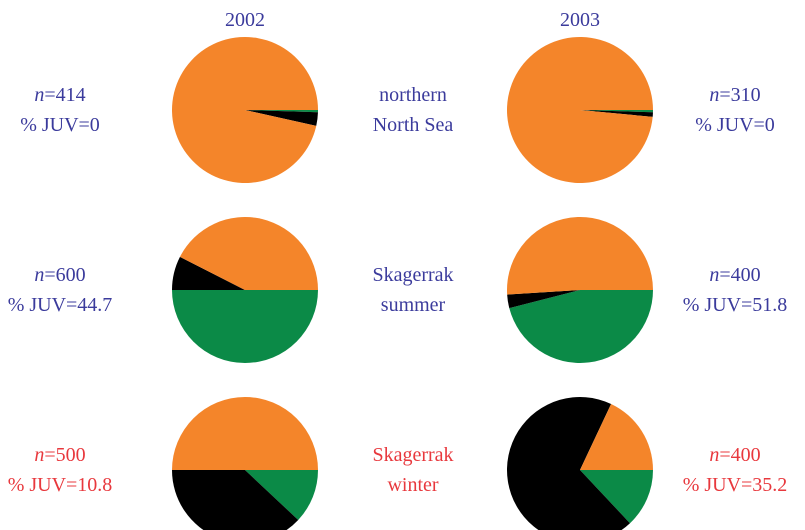  Describe the element at coordinates (735, 485) in the screenshot. I see `juvenile-percent: % JUV=35.2` at that location.